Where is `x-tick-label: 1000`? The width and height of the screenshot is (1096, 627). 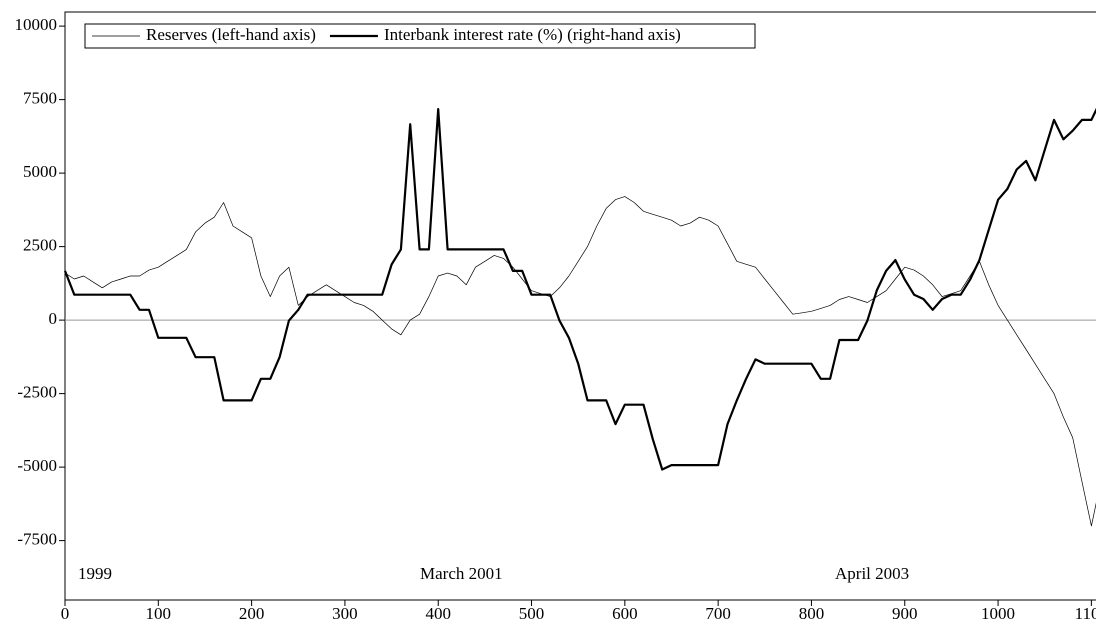 x-tick-label: 1000 is located at coordinates (998, 613).